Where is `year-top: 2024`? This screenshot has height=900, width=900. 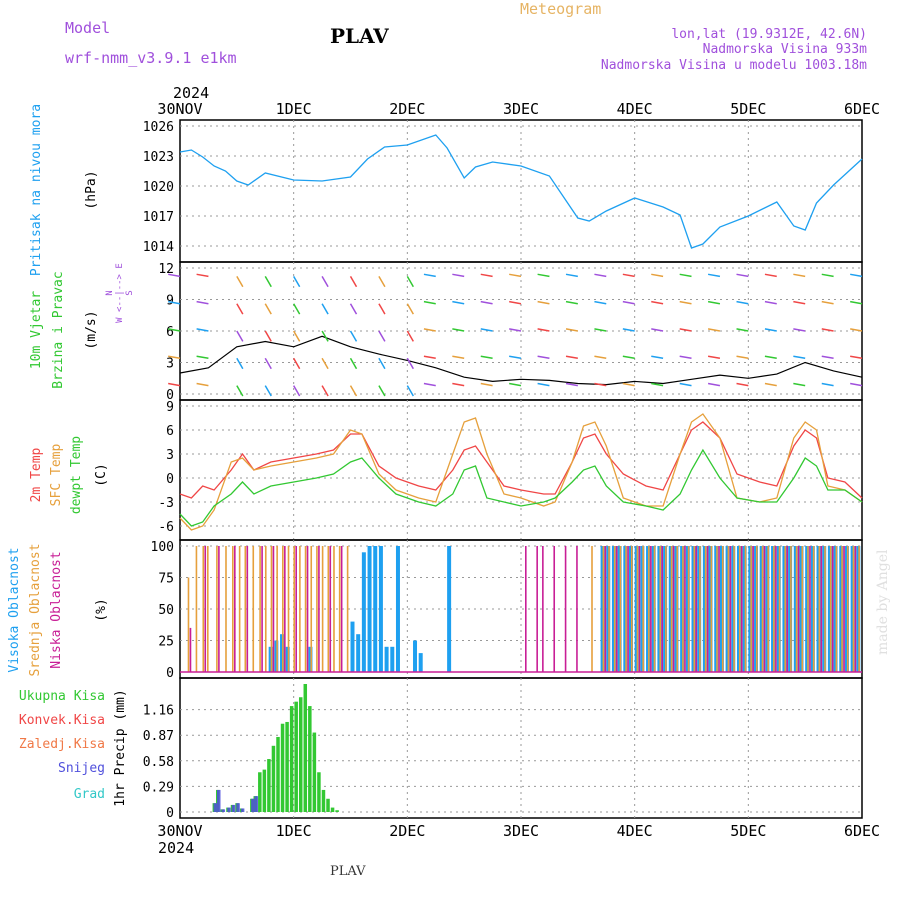
year-top: 2024 is located at coordinates (191, 93).